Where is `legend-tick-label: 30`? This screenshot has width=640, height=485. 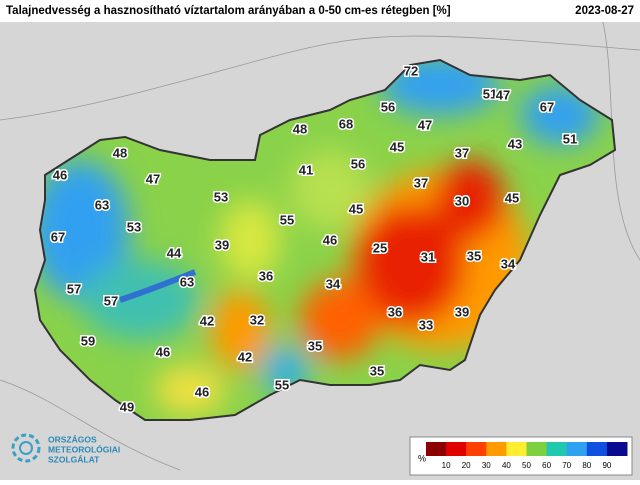 legend-tick-label: 30 is located at coordinates (486, 465).